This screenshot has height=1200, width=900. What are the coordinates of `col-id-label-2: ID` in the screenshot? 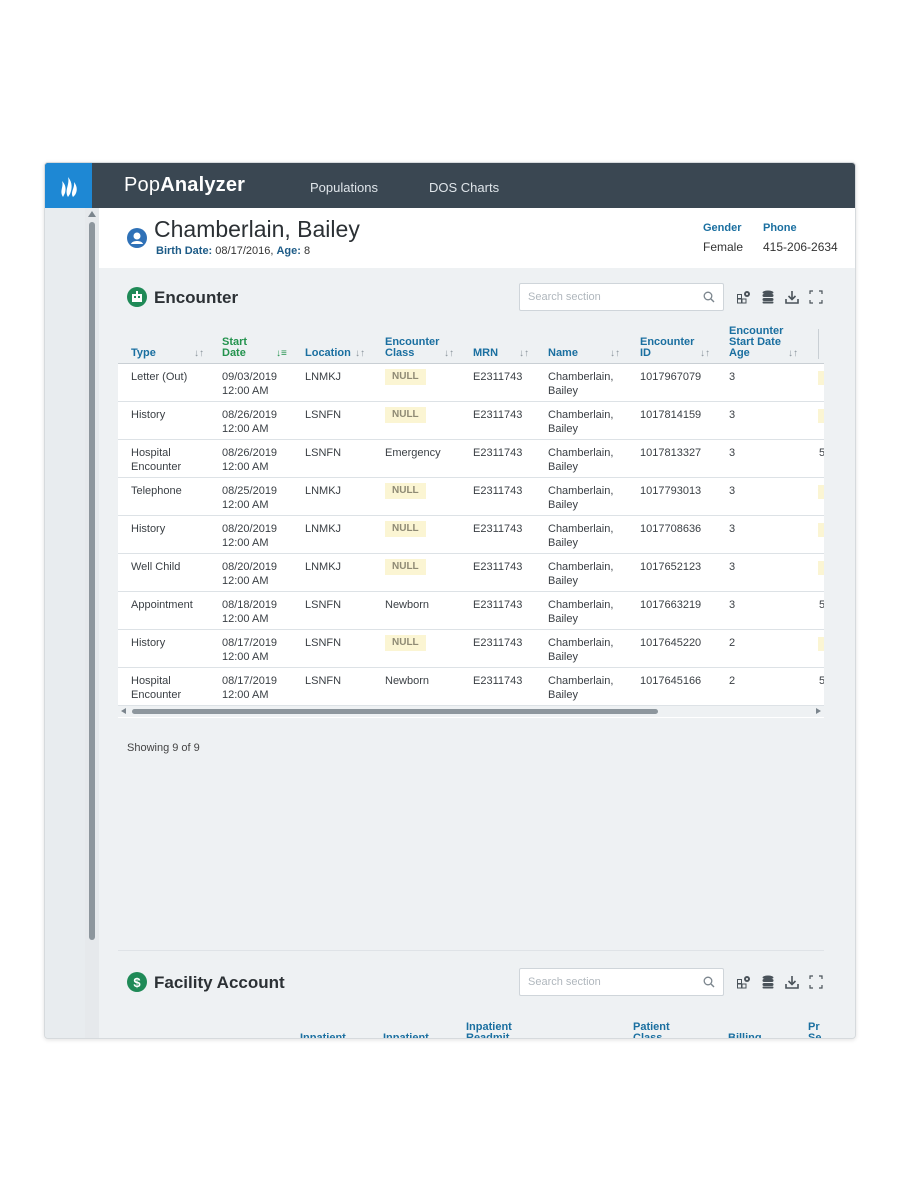 It's located at (645, 353).